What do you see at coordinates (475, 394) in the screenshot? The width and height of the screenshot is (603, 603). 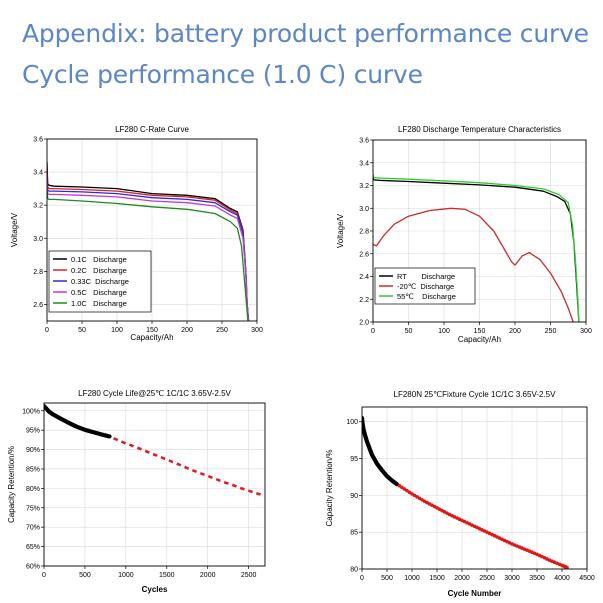 I see `chart-title: LF280N 25℃Fixture Cycle 1C/1C 3.65V-2.5V` at bounding box center [475, 394].